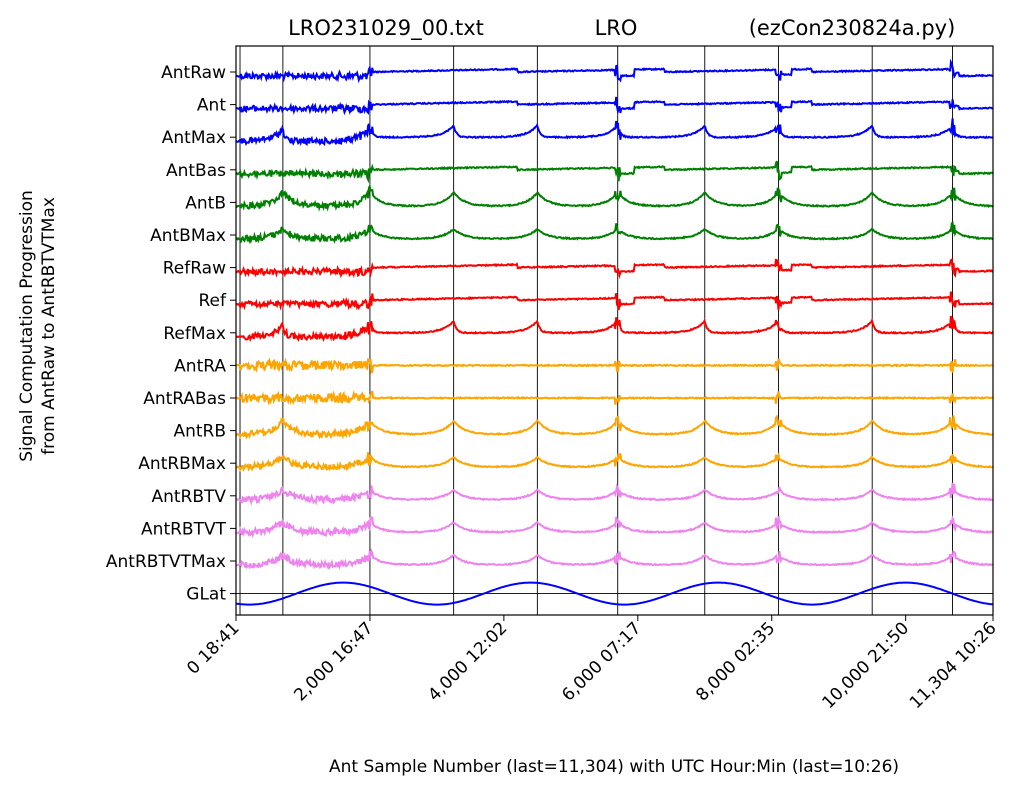 This screenshot has width=1024, height=793. I want to click on series-line-AntRBTV, so click(614, 494).